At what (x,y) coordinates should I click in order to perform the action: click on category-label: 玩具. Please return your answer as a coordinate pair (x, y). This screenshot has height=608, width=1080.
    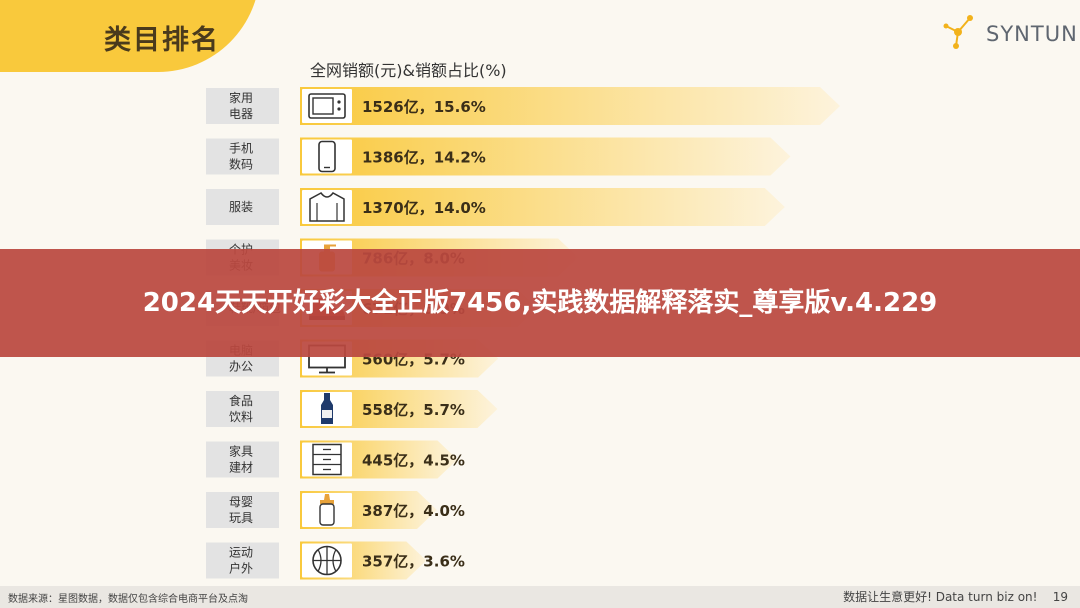
    Looking at the image, I should click on (241, 518).